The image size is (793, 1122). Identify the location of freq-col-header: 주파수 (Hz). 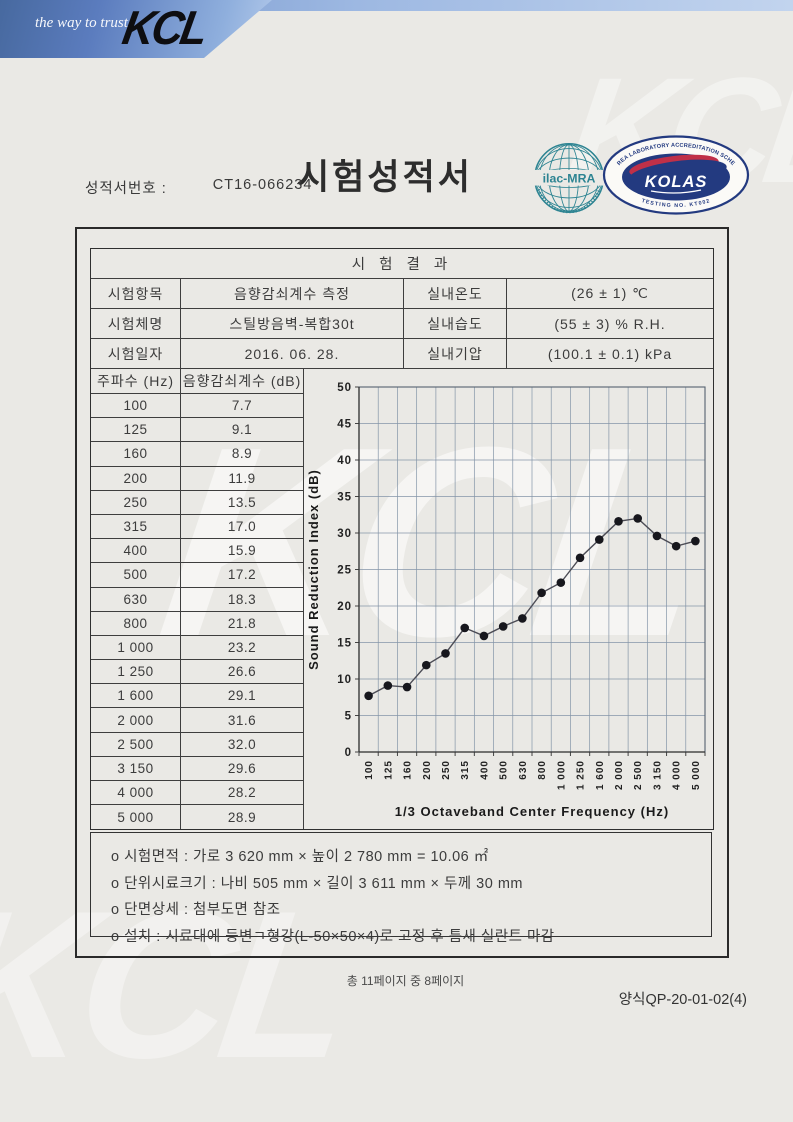
(136, 381).